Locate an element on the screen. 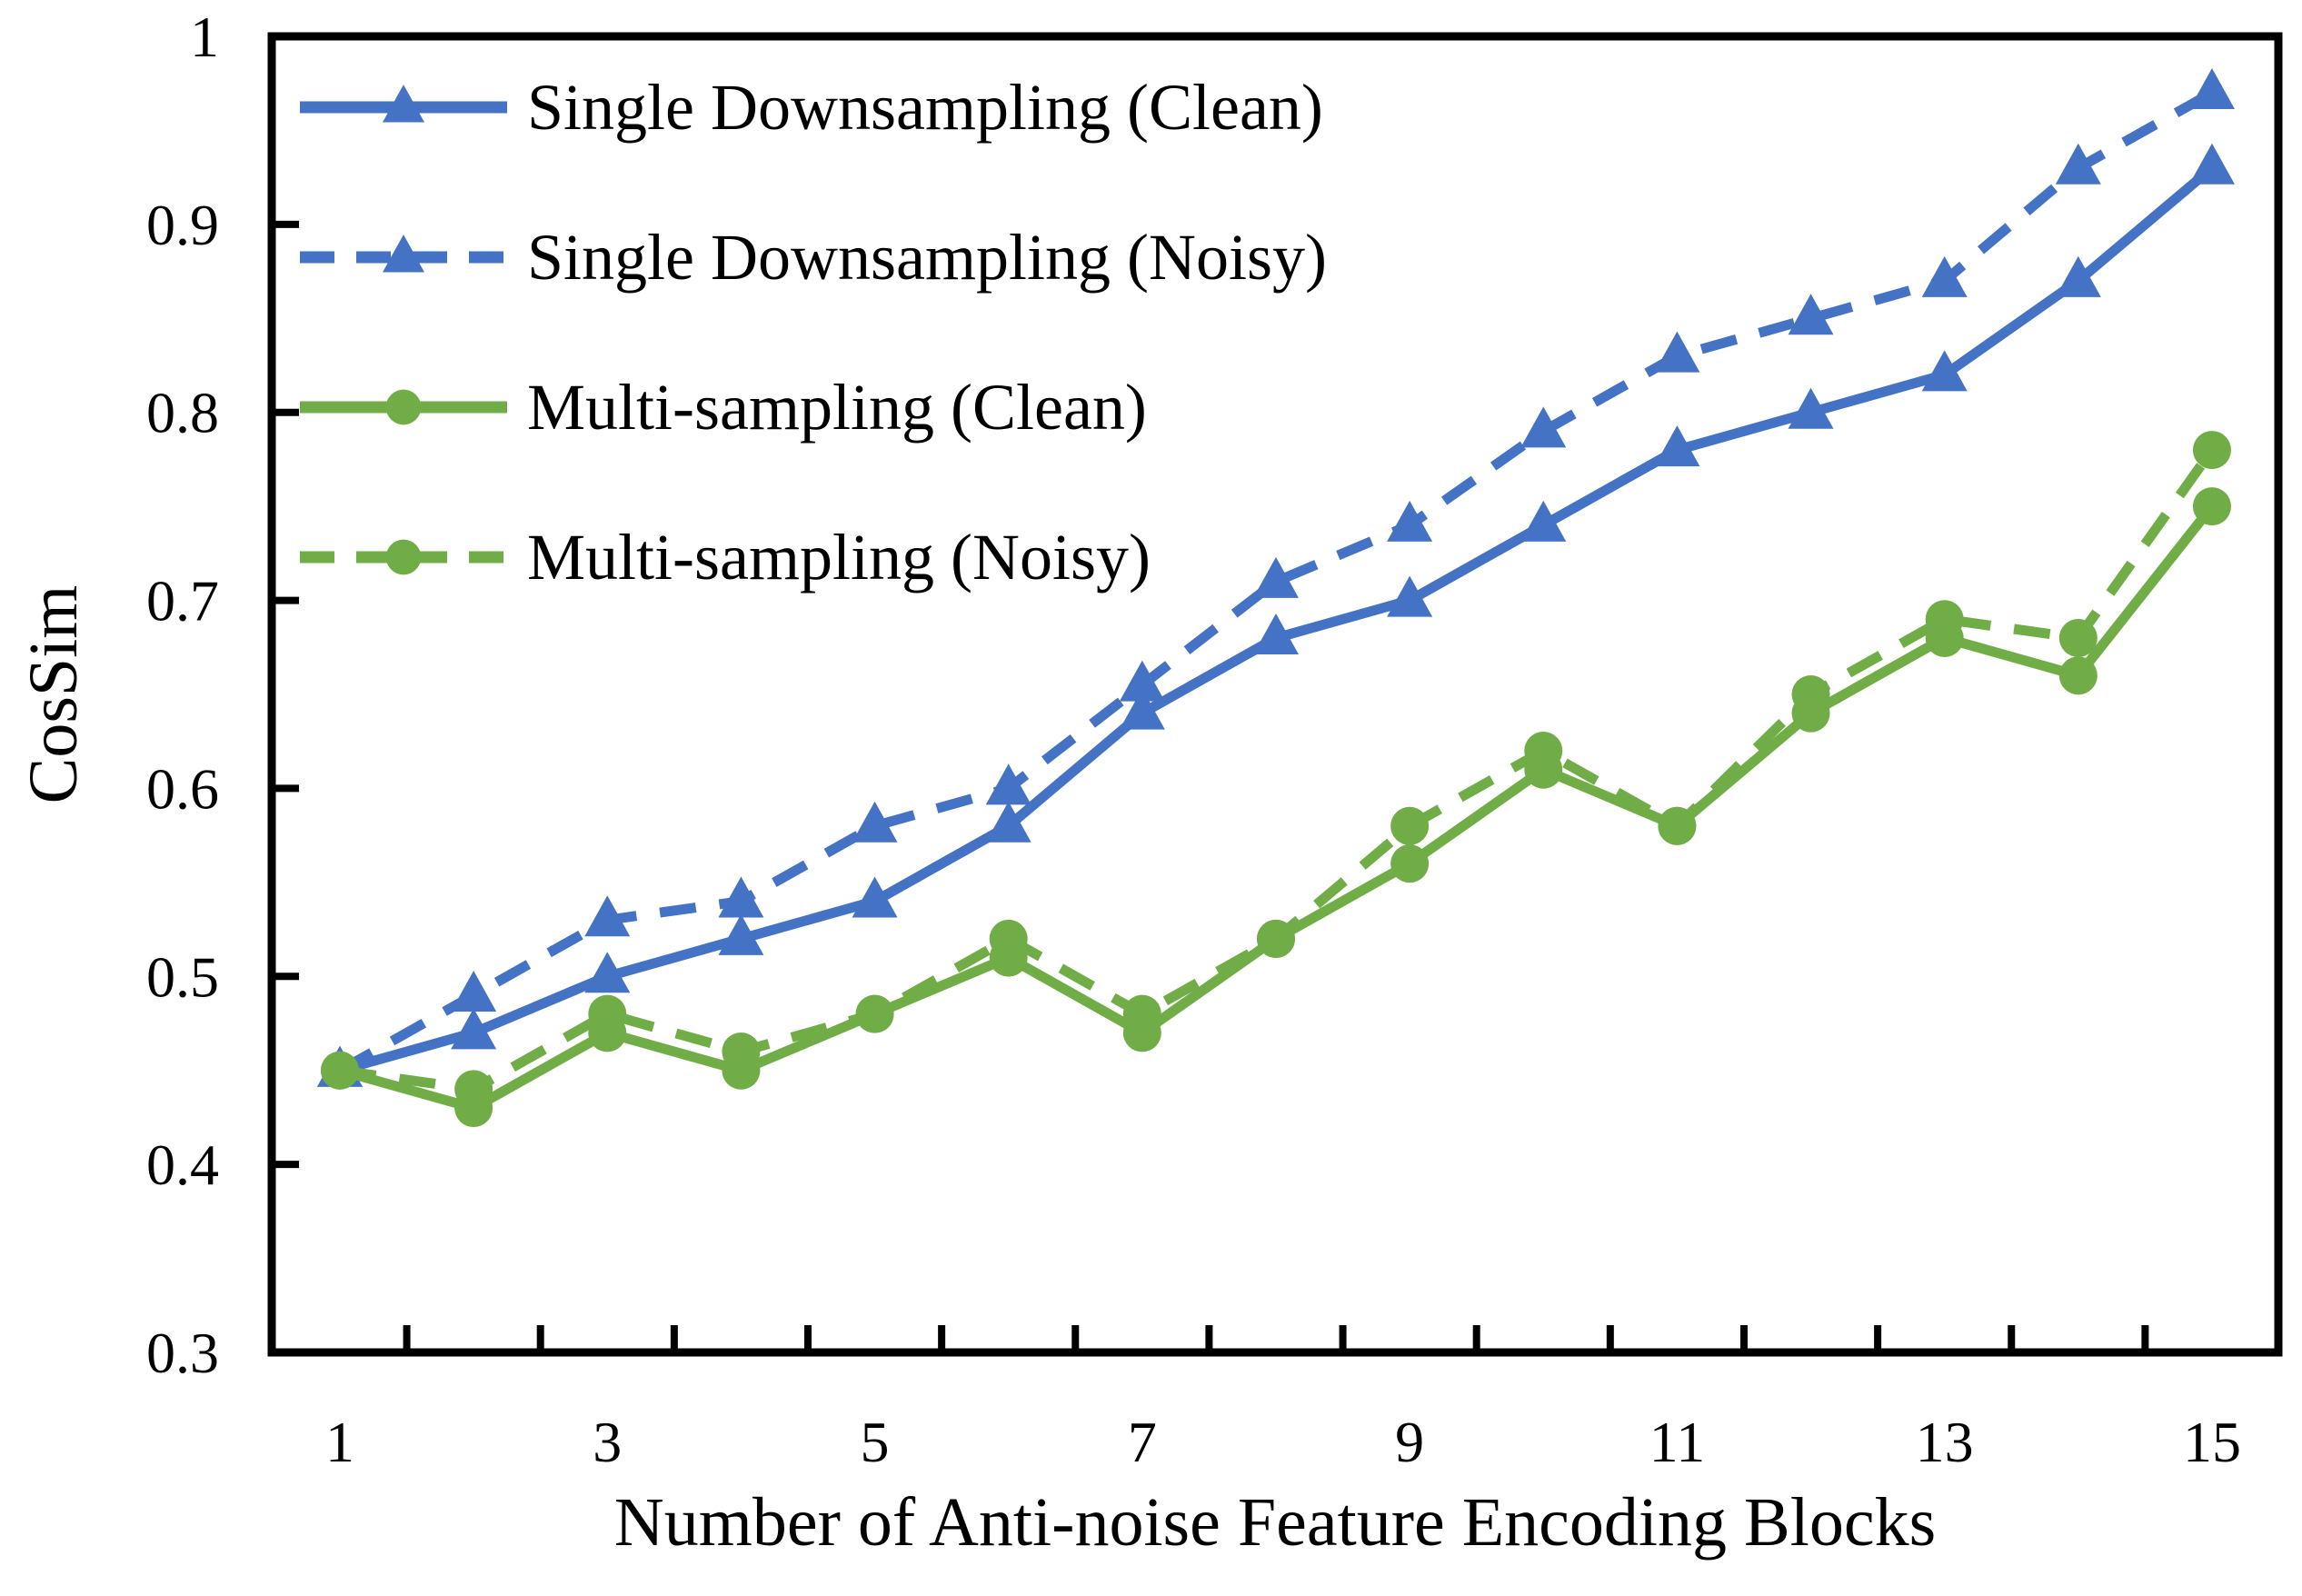  legend is located at coordinates (403, 330).